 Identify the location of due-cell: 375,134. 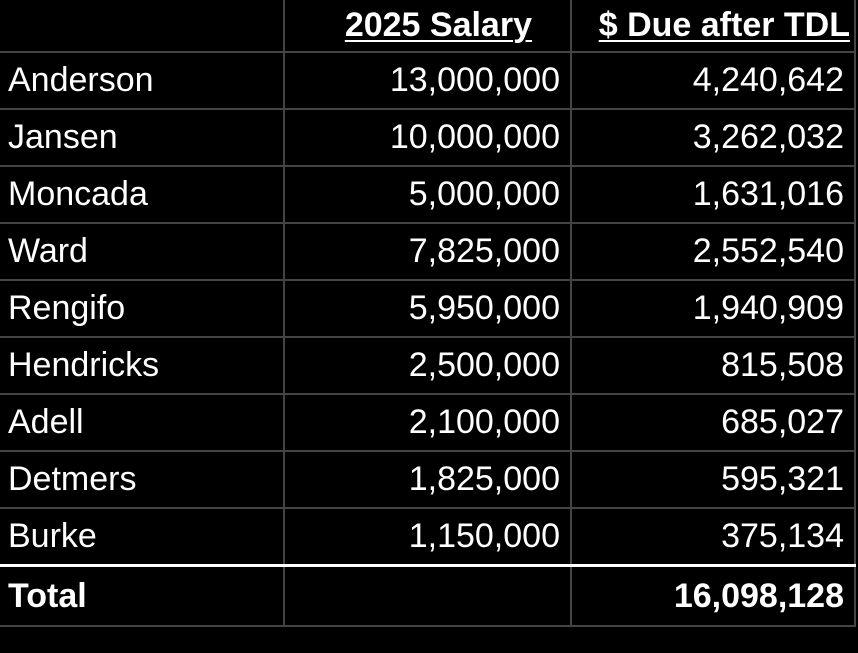
(713, 537).